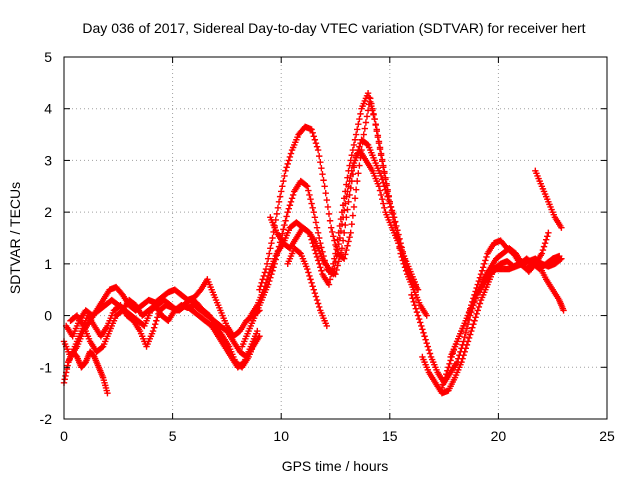  Describe the element at coordinates (48, 316) in the screenshot. I see `y-tick-label: 0` at that location.